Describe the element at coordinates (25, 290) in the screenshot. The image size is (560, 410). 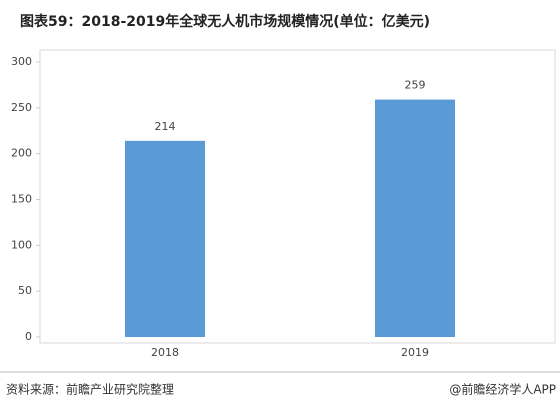
I see `y-tick-label: 50` at that location.